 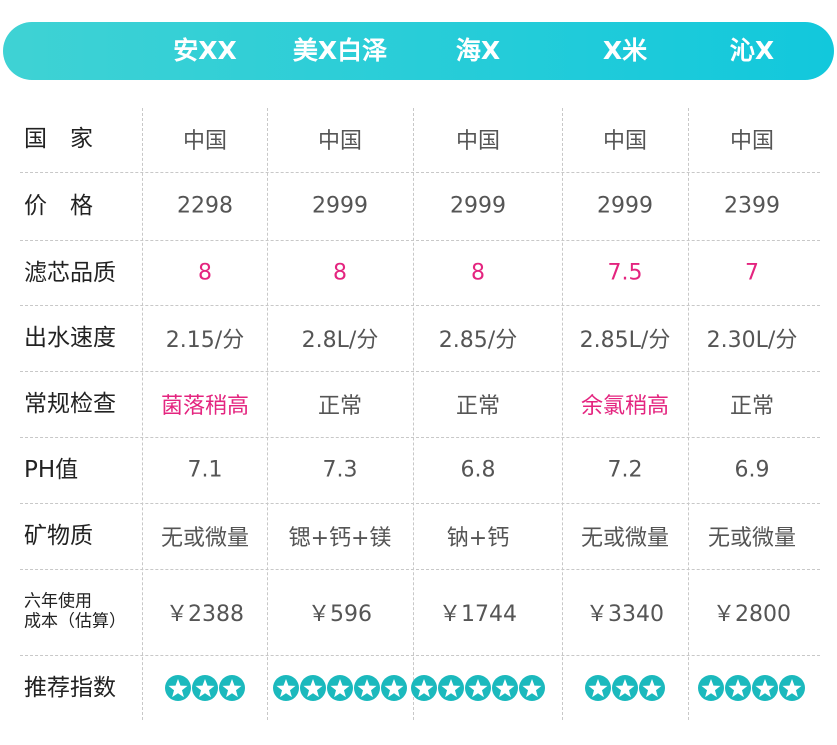 I want to click on row-label-line: 出水速度, so click(x=70, y=337).